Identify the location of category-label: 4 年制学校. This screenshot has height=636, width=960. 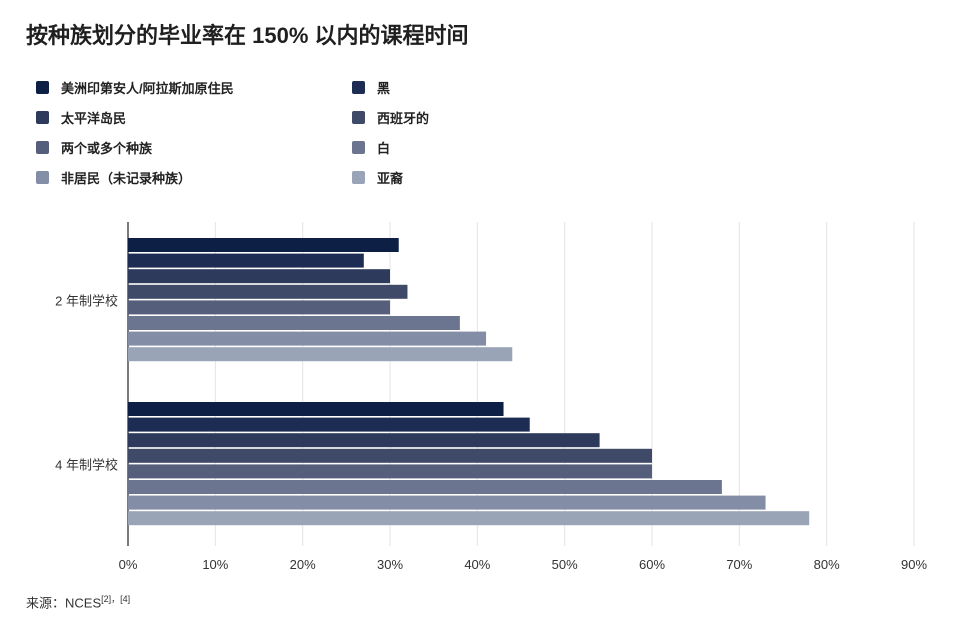
(86, 464).